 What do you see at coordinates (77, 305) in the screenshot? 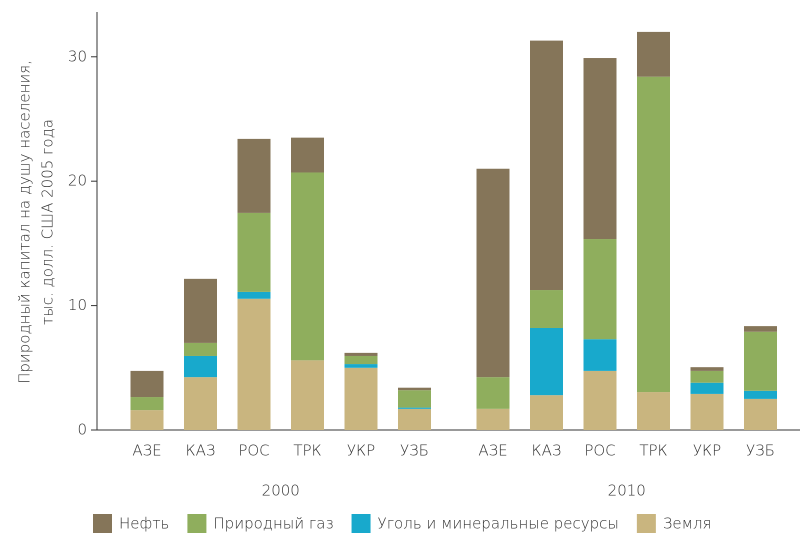
I see `y-tick-label: 10` at bounding box center [77, 305].